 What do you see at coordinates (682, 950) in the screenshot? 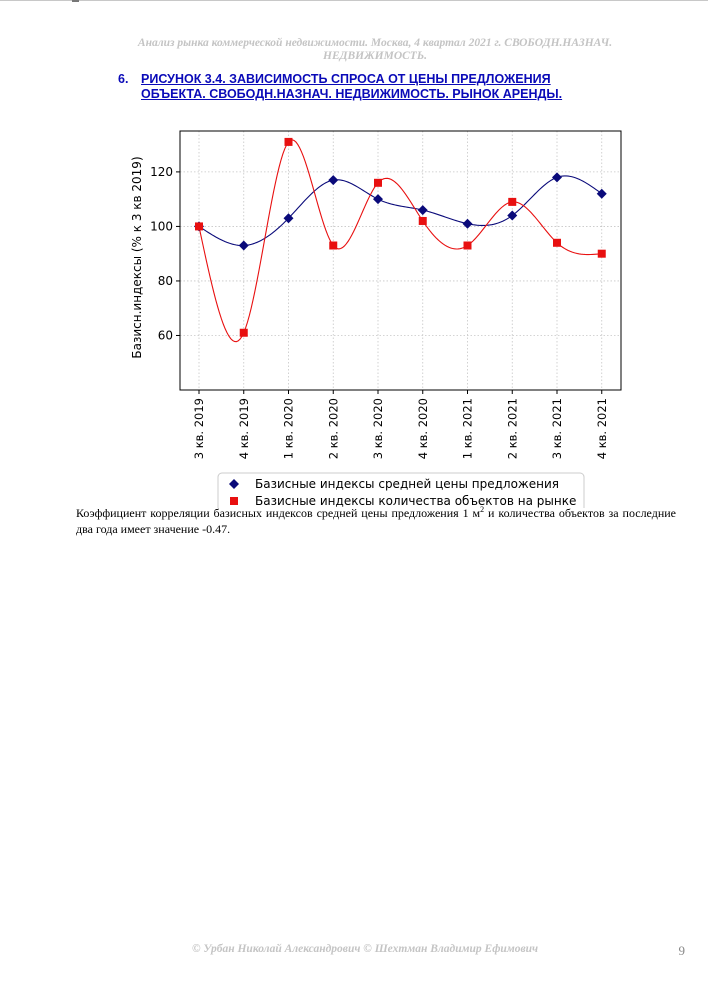
I see `page-number: 9` at bounding box center [682, 950].